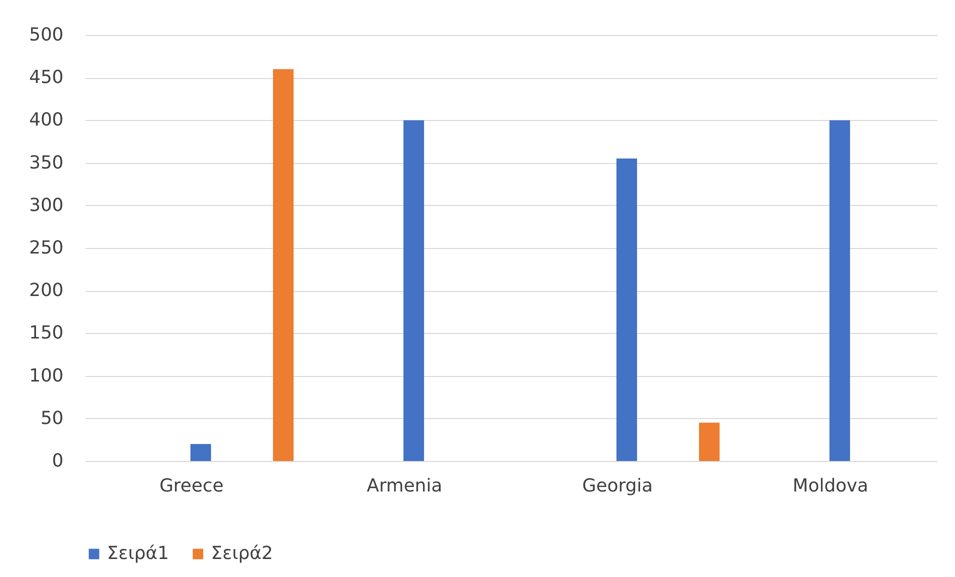  What do you see at coordinates (191, 486) in the screenshot?
I see `x-tick-label: Greece` at bounding box center [191, 486].